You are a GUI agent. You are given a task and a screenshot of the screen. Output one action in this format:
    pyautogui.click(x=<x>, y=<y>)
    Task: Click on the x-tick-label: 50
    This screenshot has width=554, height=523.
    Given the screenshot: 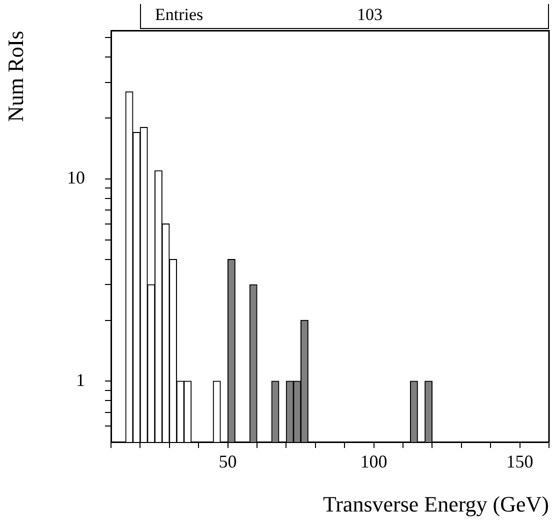 What is the action you would take?
    pyautogui.click(x=227, y=462)
    